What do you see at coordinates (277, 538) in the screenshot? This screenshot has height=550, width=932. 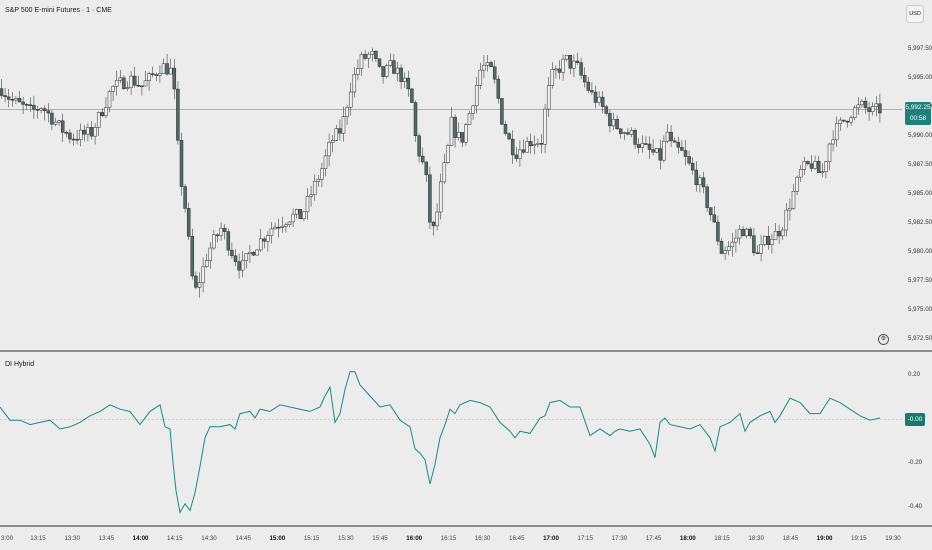 I see `time-tick-label: 15:00` at bounding box center [277, 538].